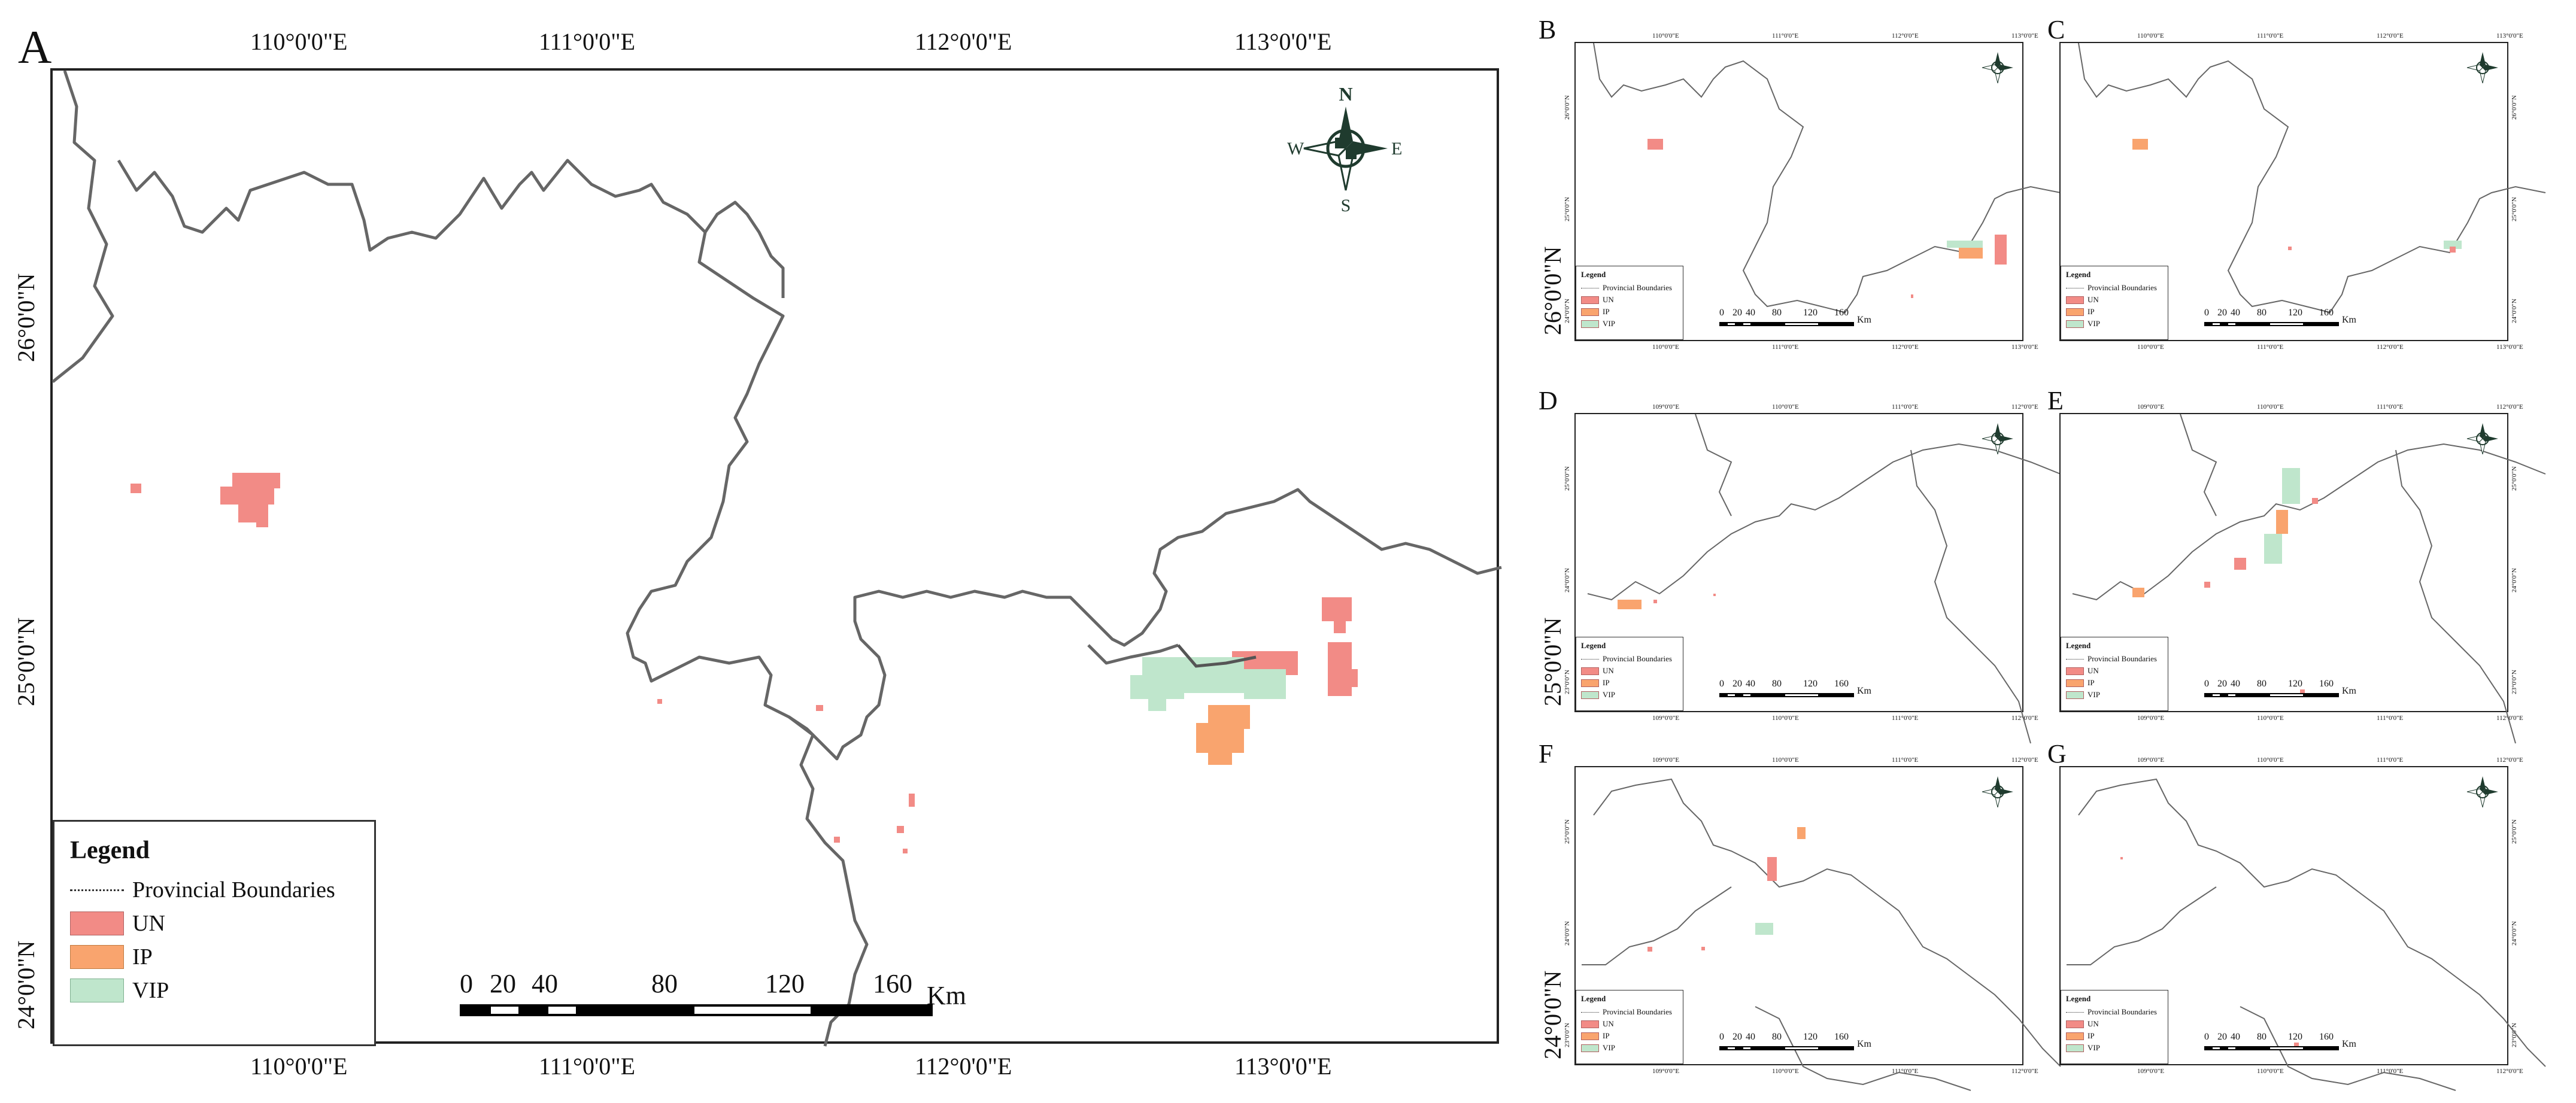 The height and width of the screenshot is (1103, 2576). I want to click on panel-f-bottom-tick-4: 112°0'0"E, so click(2024, 1072).